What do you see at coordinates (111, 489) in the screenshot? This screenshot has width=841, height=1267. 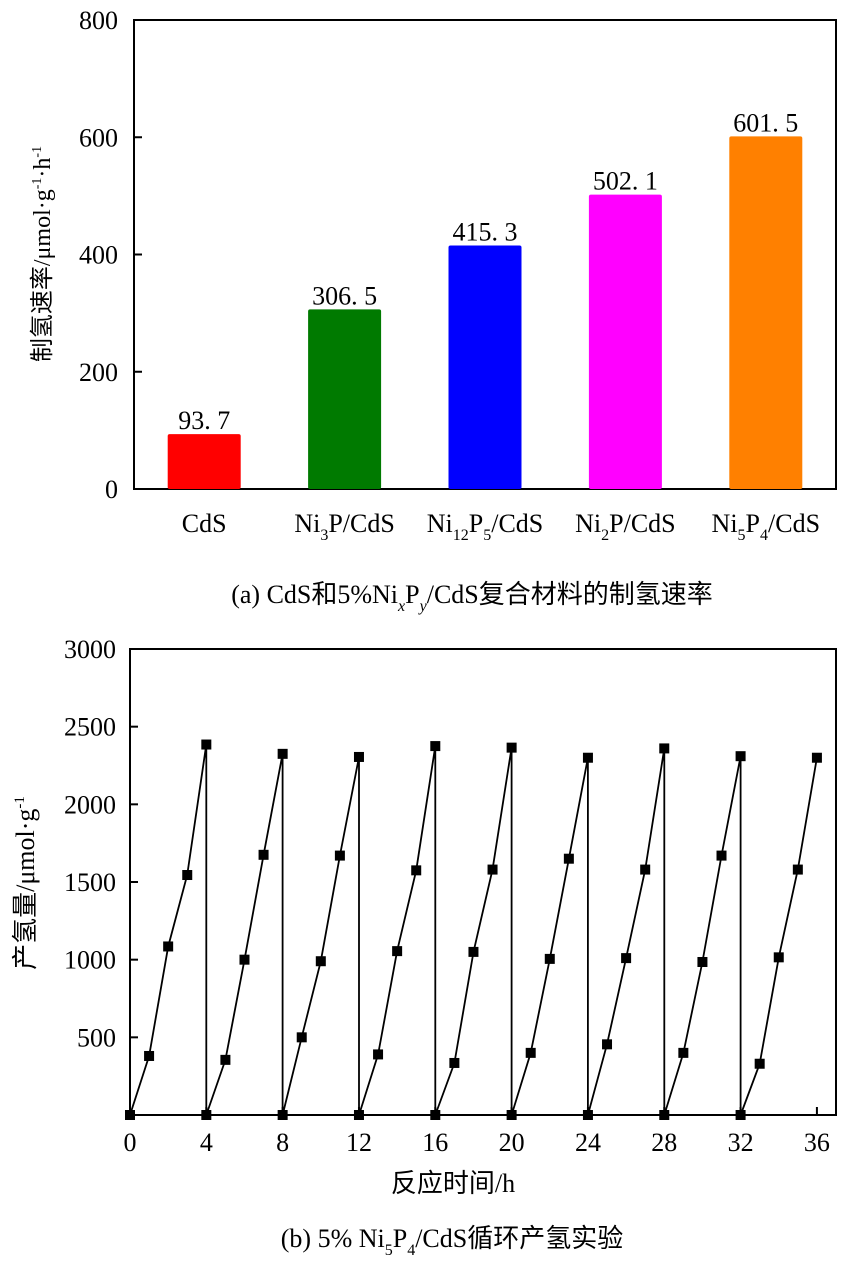 I see `y-tick-label: 0` at bounding box center [111, 489].